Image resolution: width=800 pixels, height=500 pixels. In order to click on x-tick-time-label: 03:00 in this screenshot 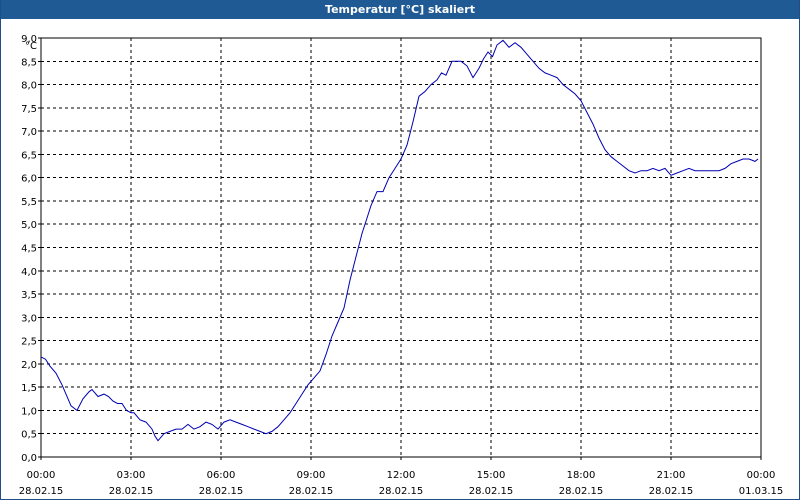, I will do `click(131, 475)`.